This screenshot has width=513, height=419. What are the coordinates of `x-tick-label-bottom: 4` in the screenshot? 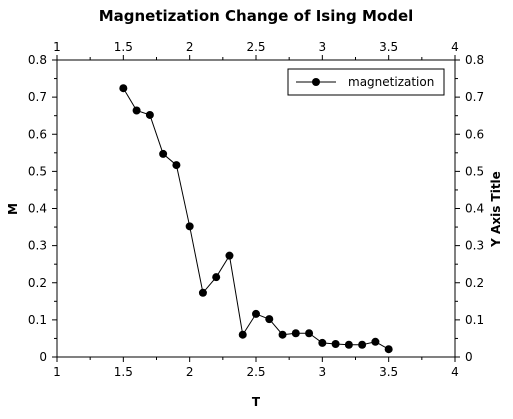 It's located at (455, 372).